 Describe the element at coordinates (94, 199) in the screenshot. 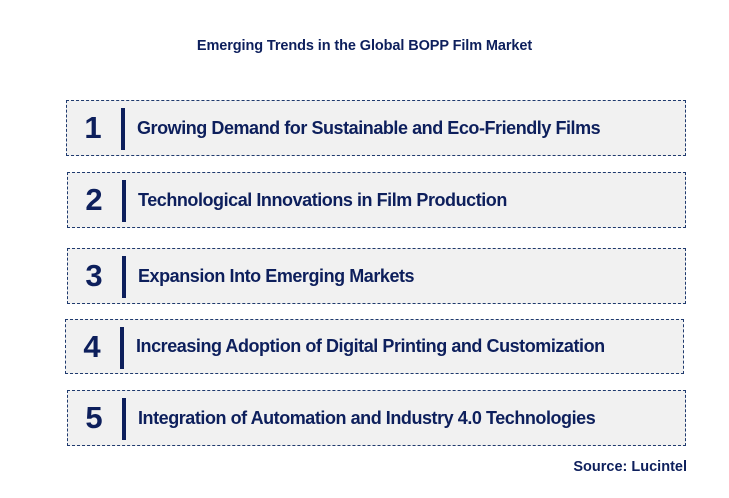

I see `trend-number: 2` at that location.